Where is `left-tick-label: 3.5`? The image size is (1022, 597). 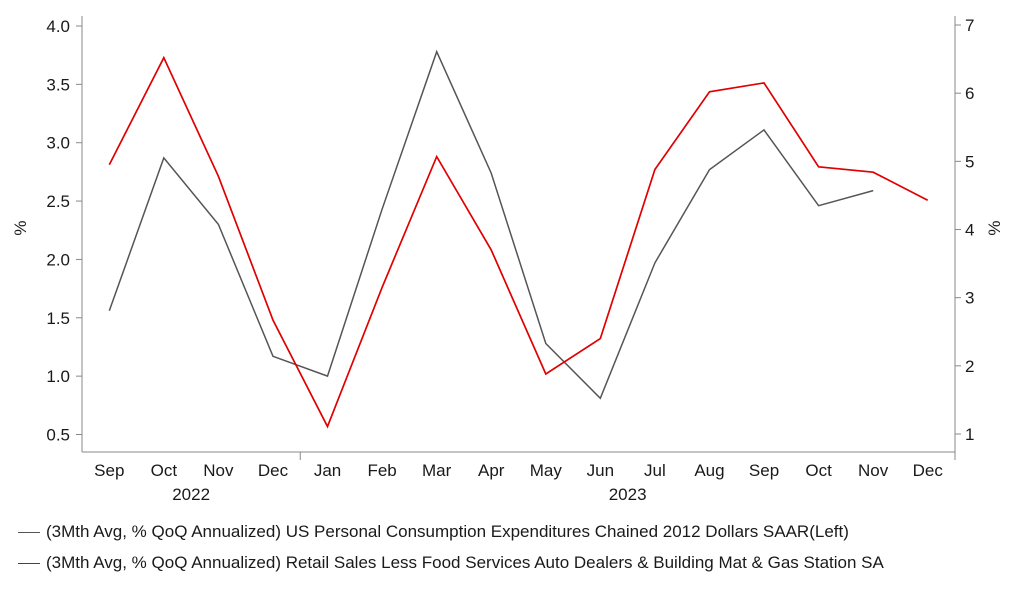
left-tick-label: 3.5 is located at coordinates (58, 84).